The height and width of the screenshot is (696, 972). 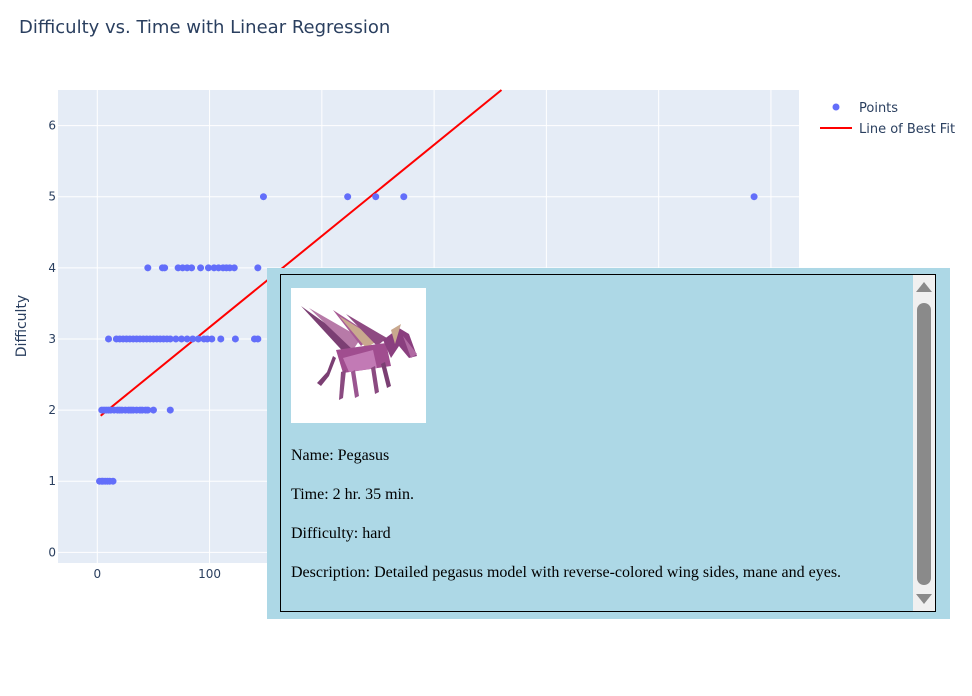 What do you see at coordinates (209, 574) in the screenshot?
I see `x-tick-label: 100` at bounding box center [209, 574].